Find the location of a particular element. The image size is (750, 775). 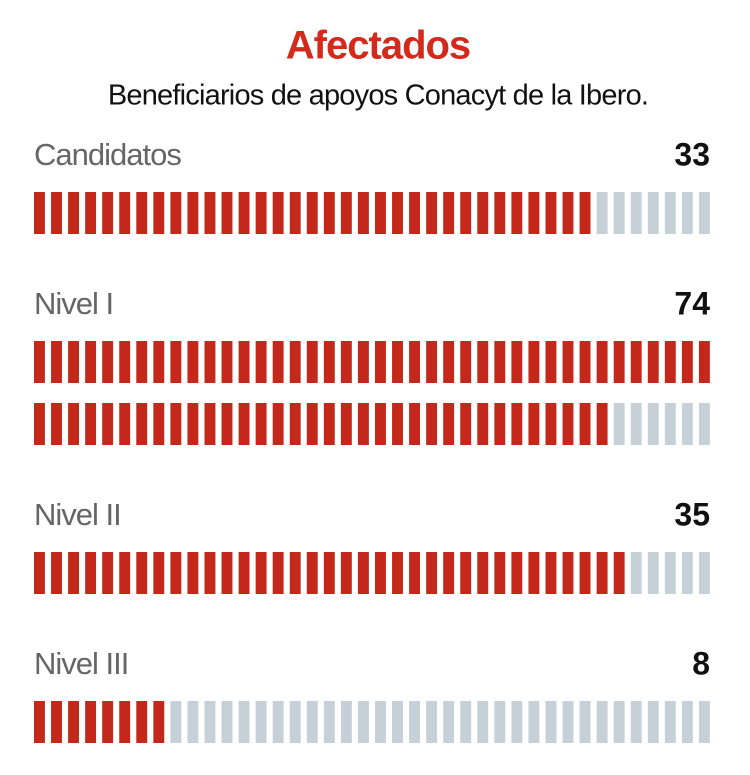

category-label: Nivel I is located at coordinates (73, 303).